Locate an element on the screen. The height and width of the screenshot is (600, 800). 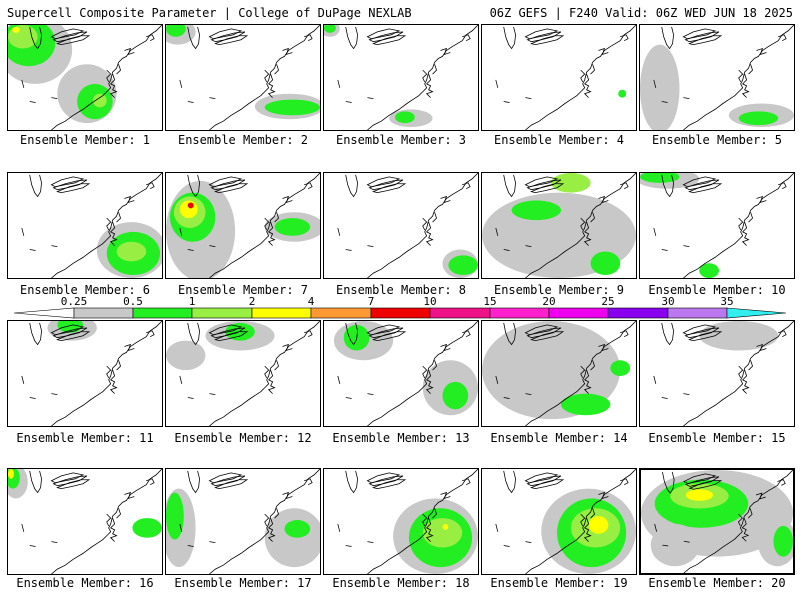
ensemble-member-label-18: Ensemble Member: 18 is located at coordinates (401, 583).